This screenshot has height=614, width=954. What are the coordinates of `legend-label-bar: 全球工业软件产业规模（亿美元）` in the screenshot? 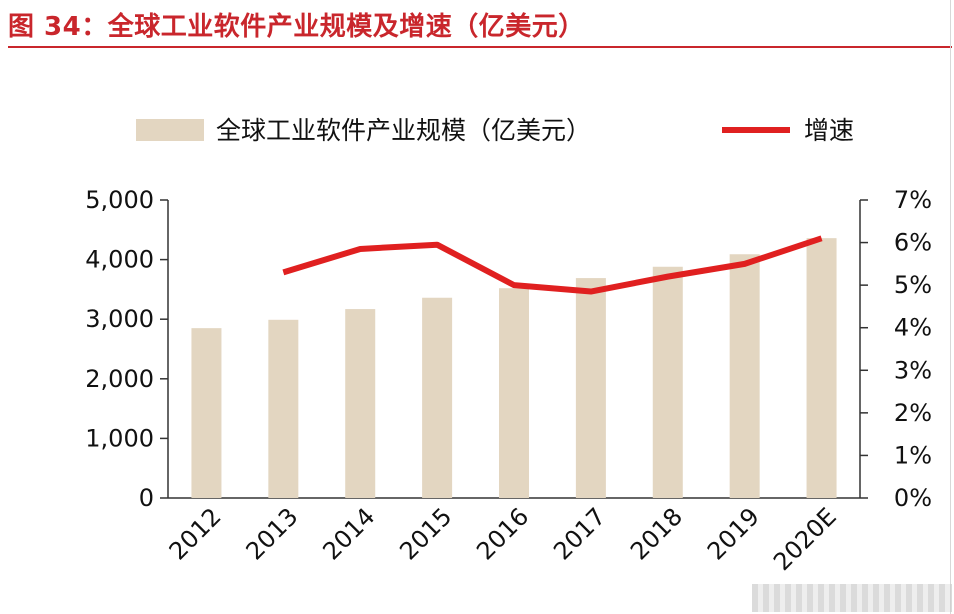 It's located at (403, 130).